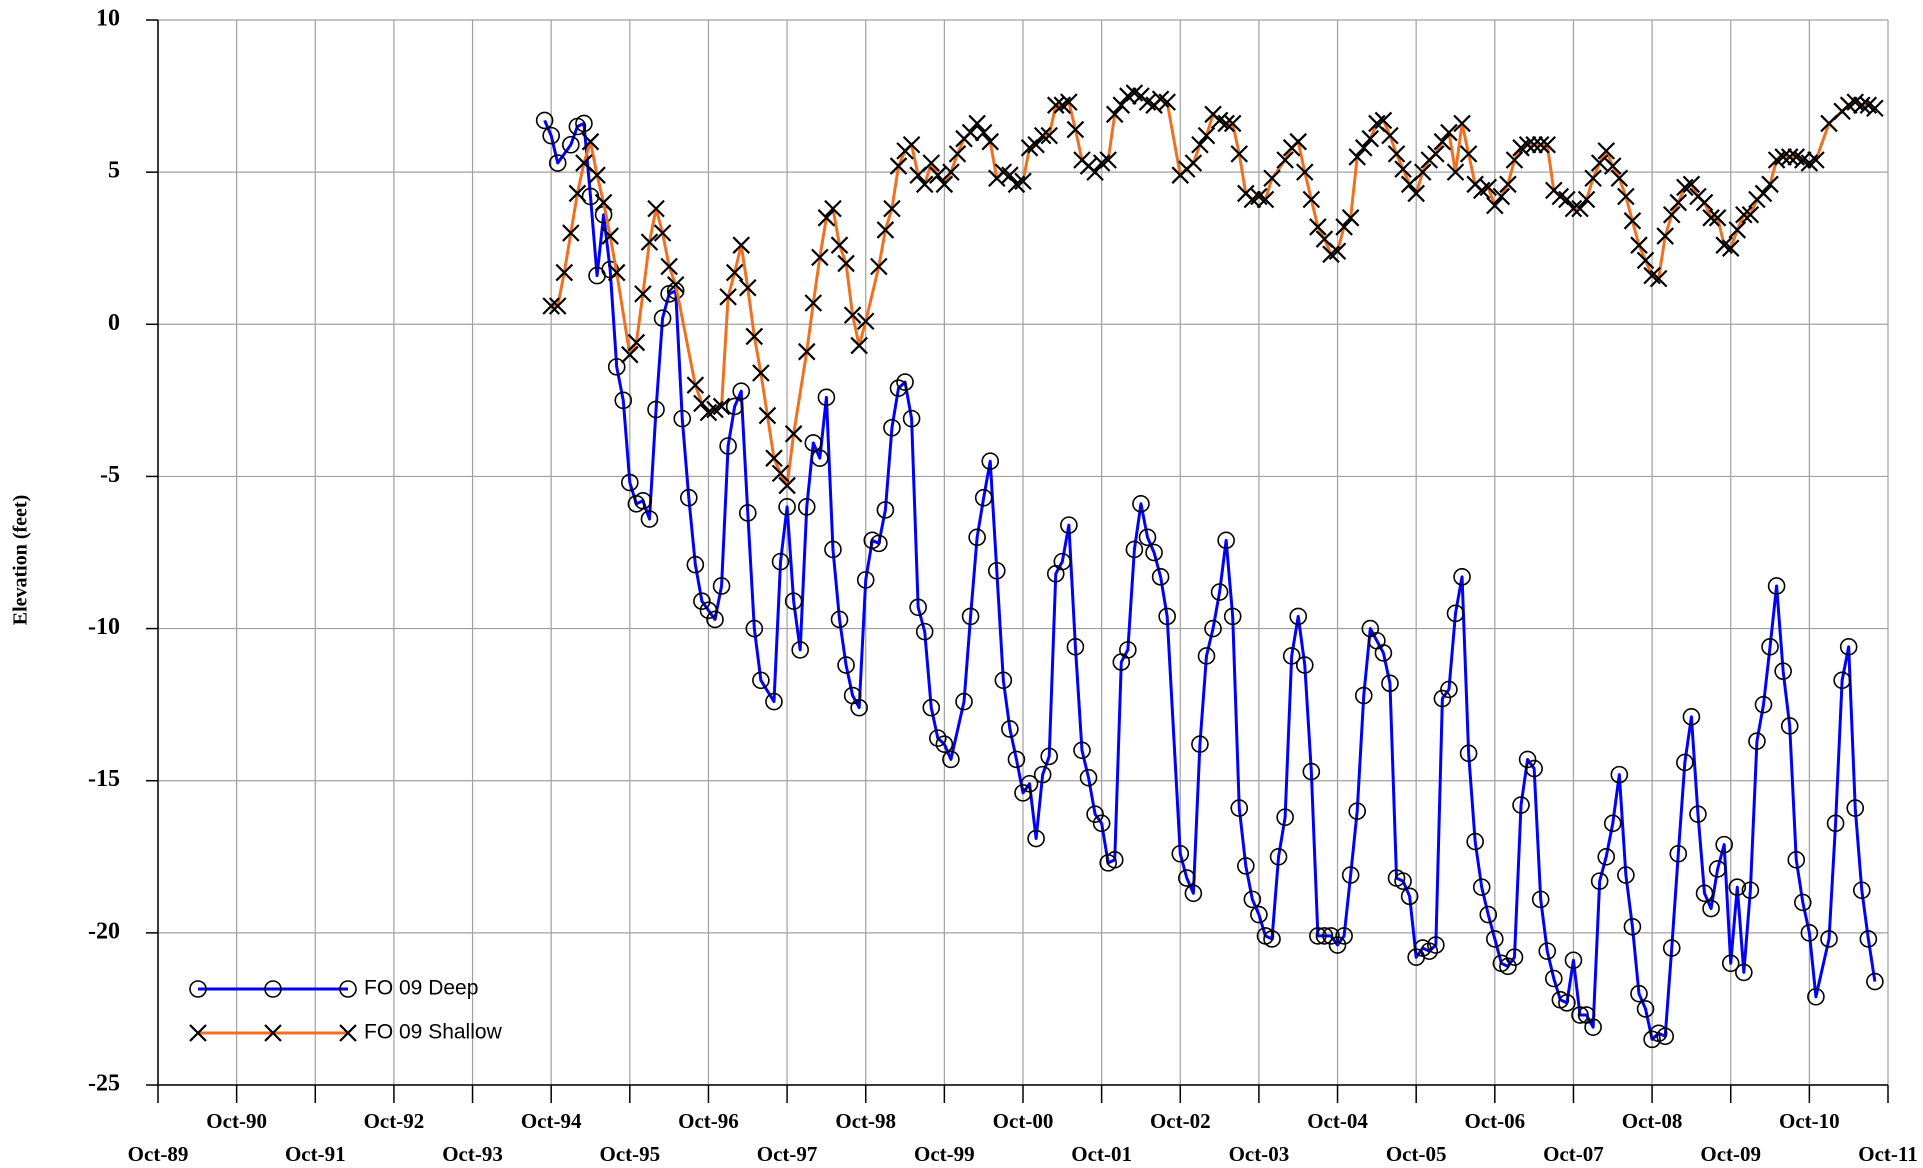 This screenshot has width=1923, height=1168. I want to click on legend: FO 09 Deep FO 09 Shallow, so click(346, 1010).